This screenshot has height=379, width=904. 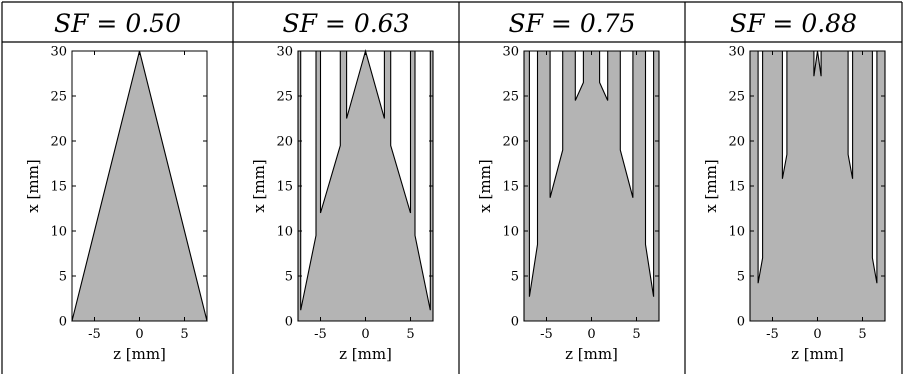 I want to click on table-header-cell: SF = 0.50, so click(x=117, y=23).